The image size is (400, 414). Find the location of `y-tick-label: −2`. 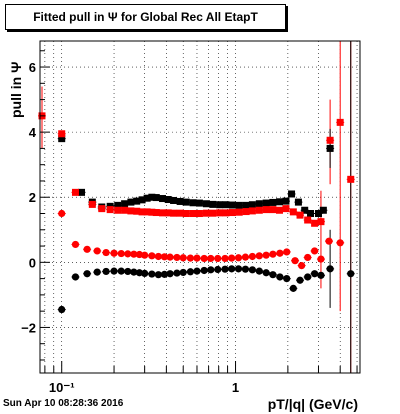

y-tick-label: −2 is located at coordinates (28, 327).